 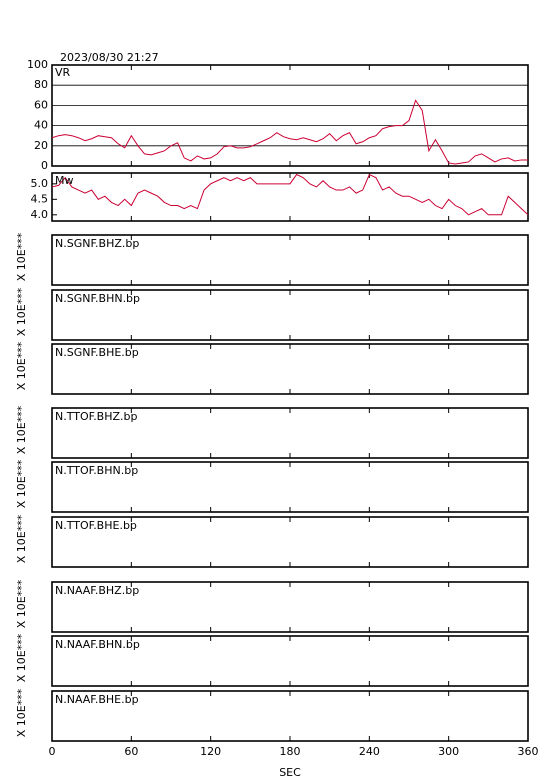 What do you see at coordinates (97, 298) in the screenshot?
I see `waveform-label: N.SGNF.BHN.bp` at bounding box center [97, 298].